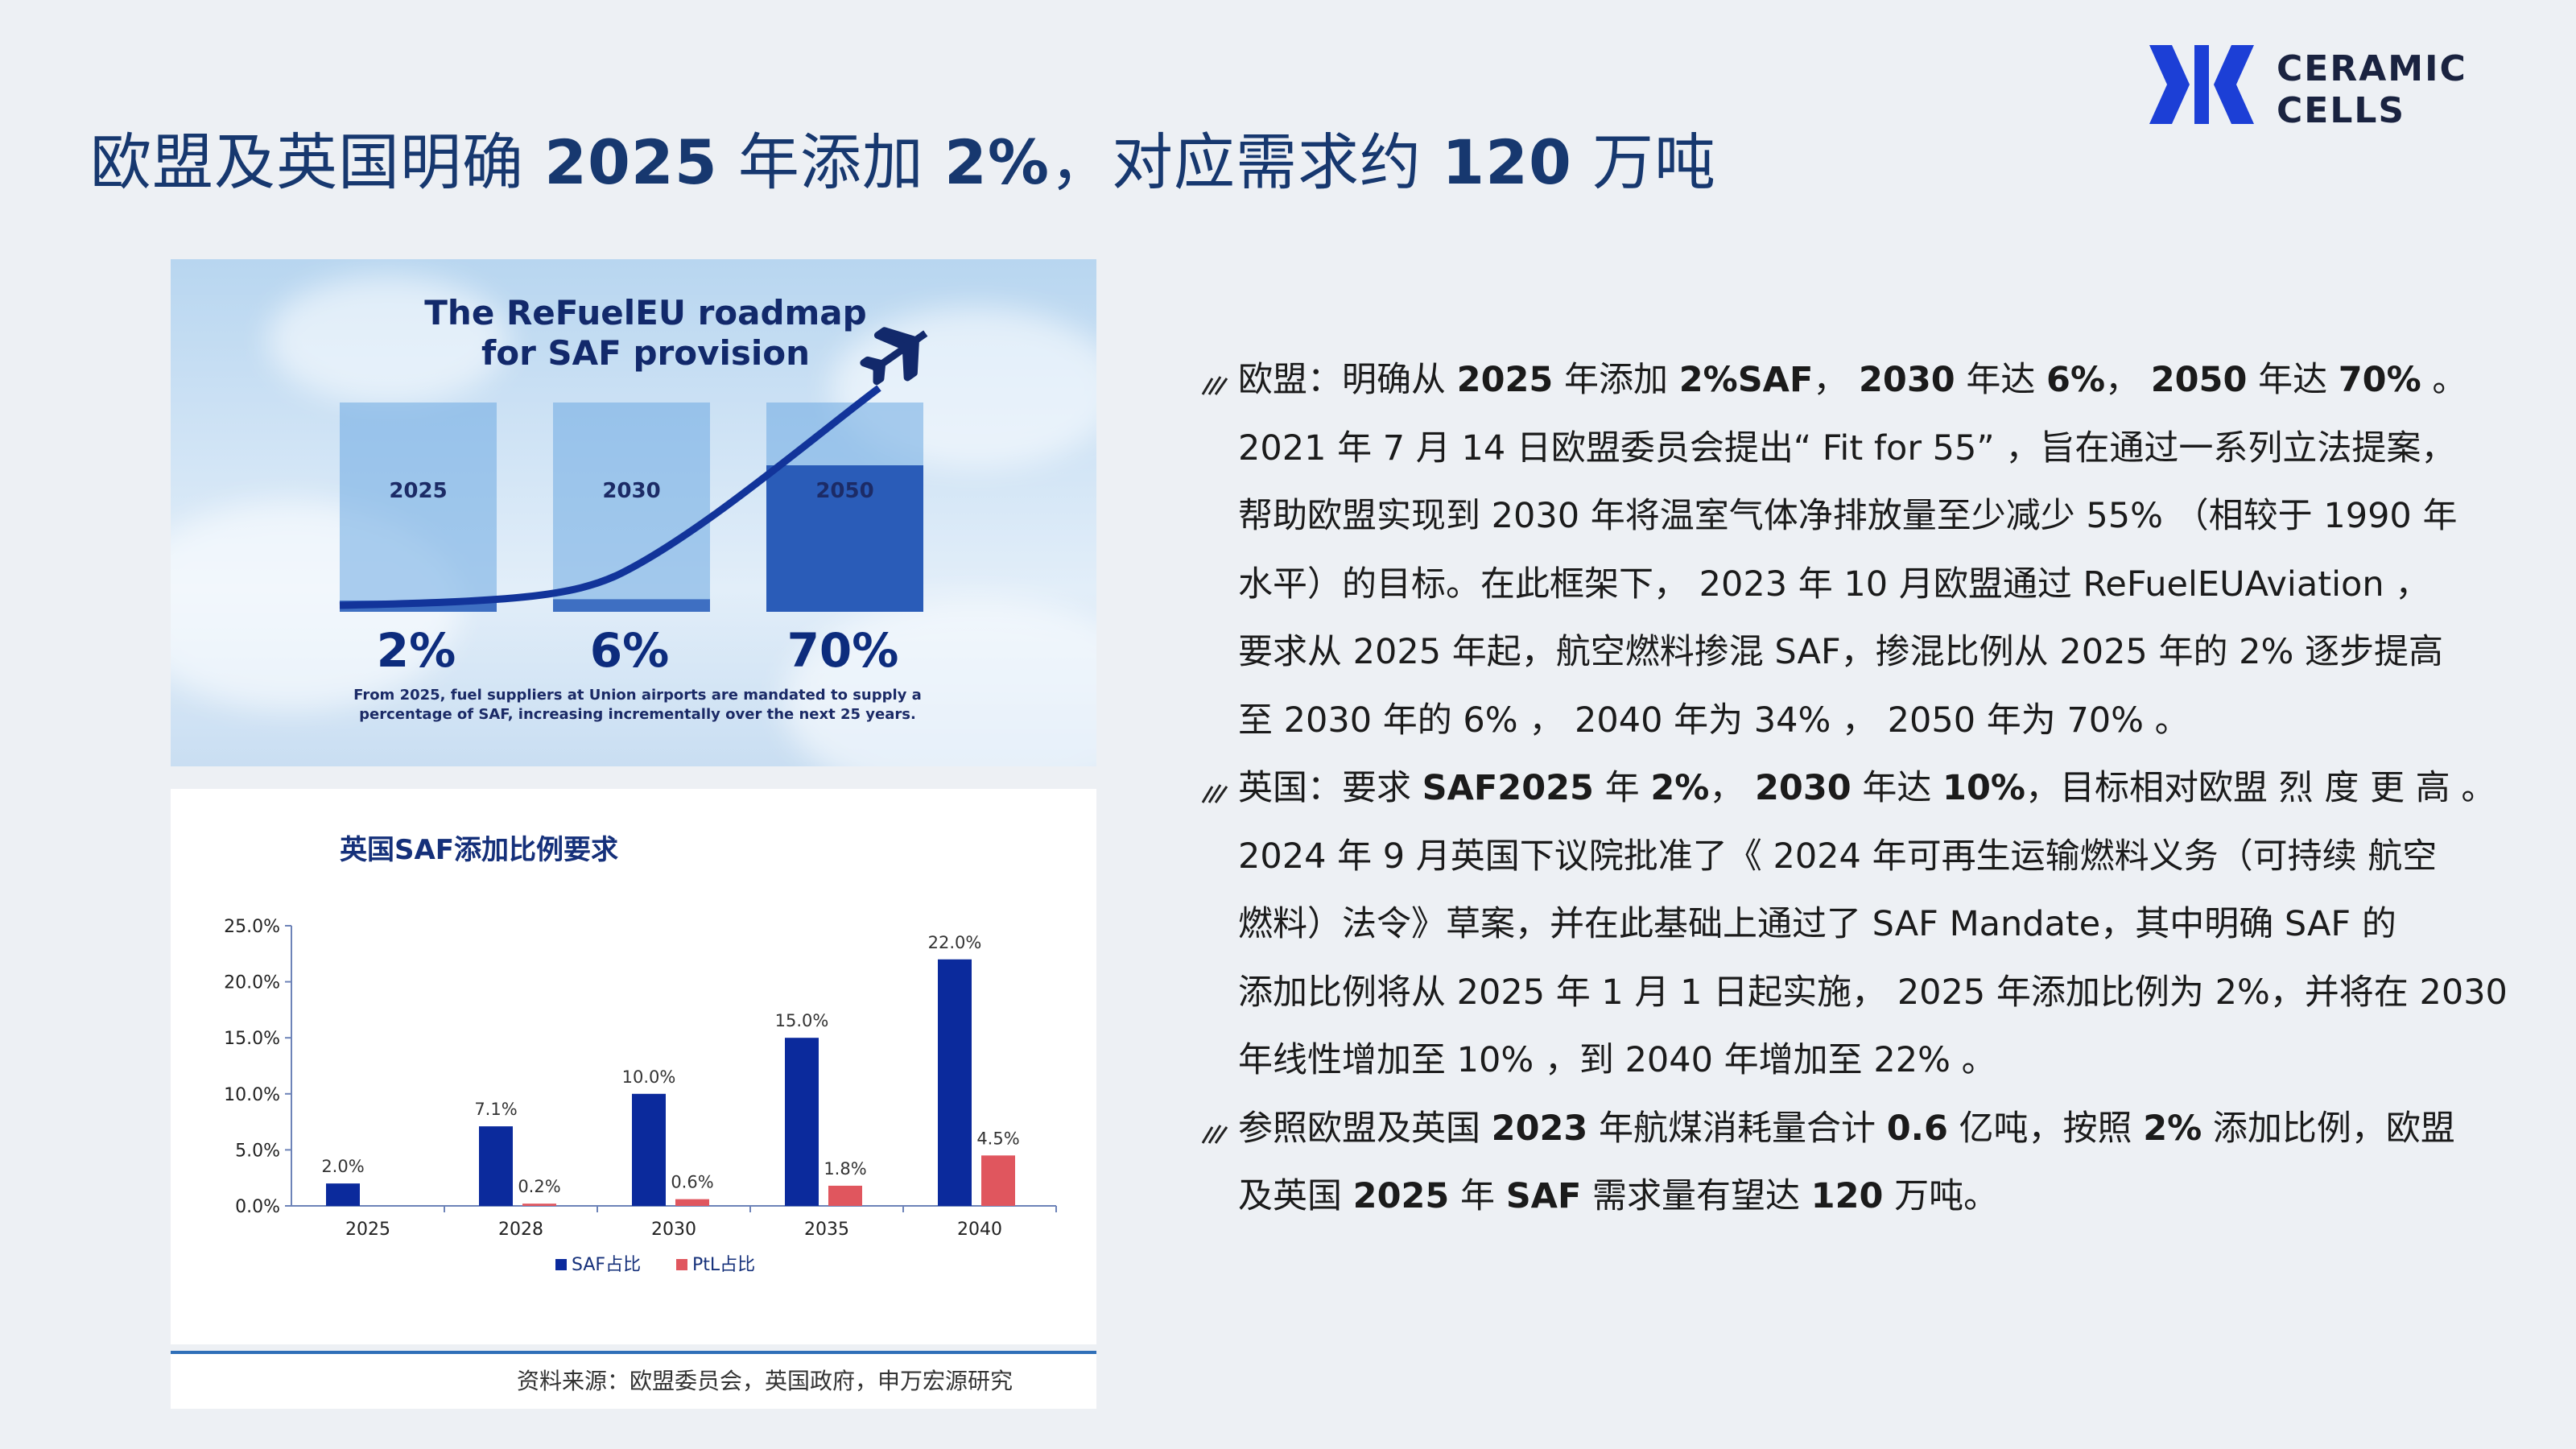  I want to click on page-title: 欧盟及英国明确 2025 年添加 2%，对应需求约 120 万吨, so click(903, 157).